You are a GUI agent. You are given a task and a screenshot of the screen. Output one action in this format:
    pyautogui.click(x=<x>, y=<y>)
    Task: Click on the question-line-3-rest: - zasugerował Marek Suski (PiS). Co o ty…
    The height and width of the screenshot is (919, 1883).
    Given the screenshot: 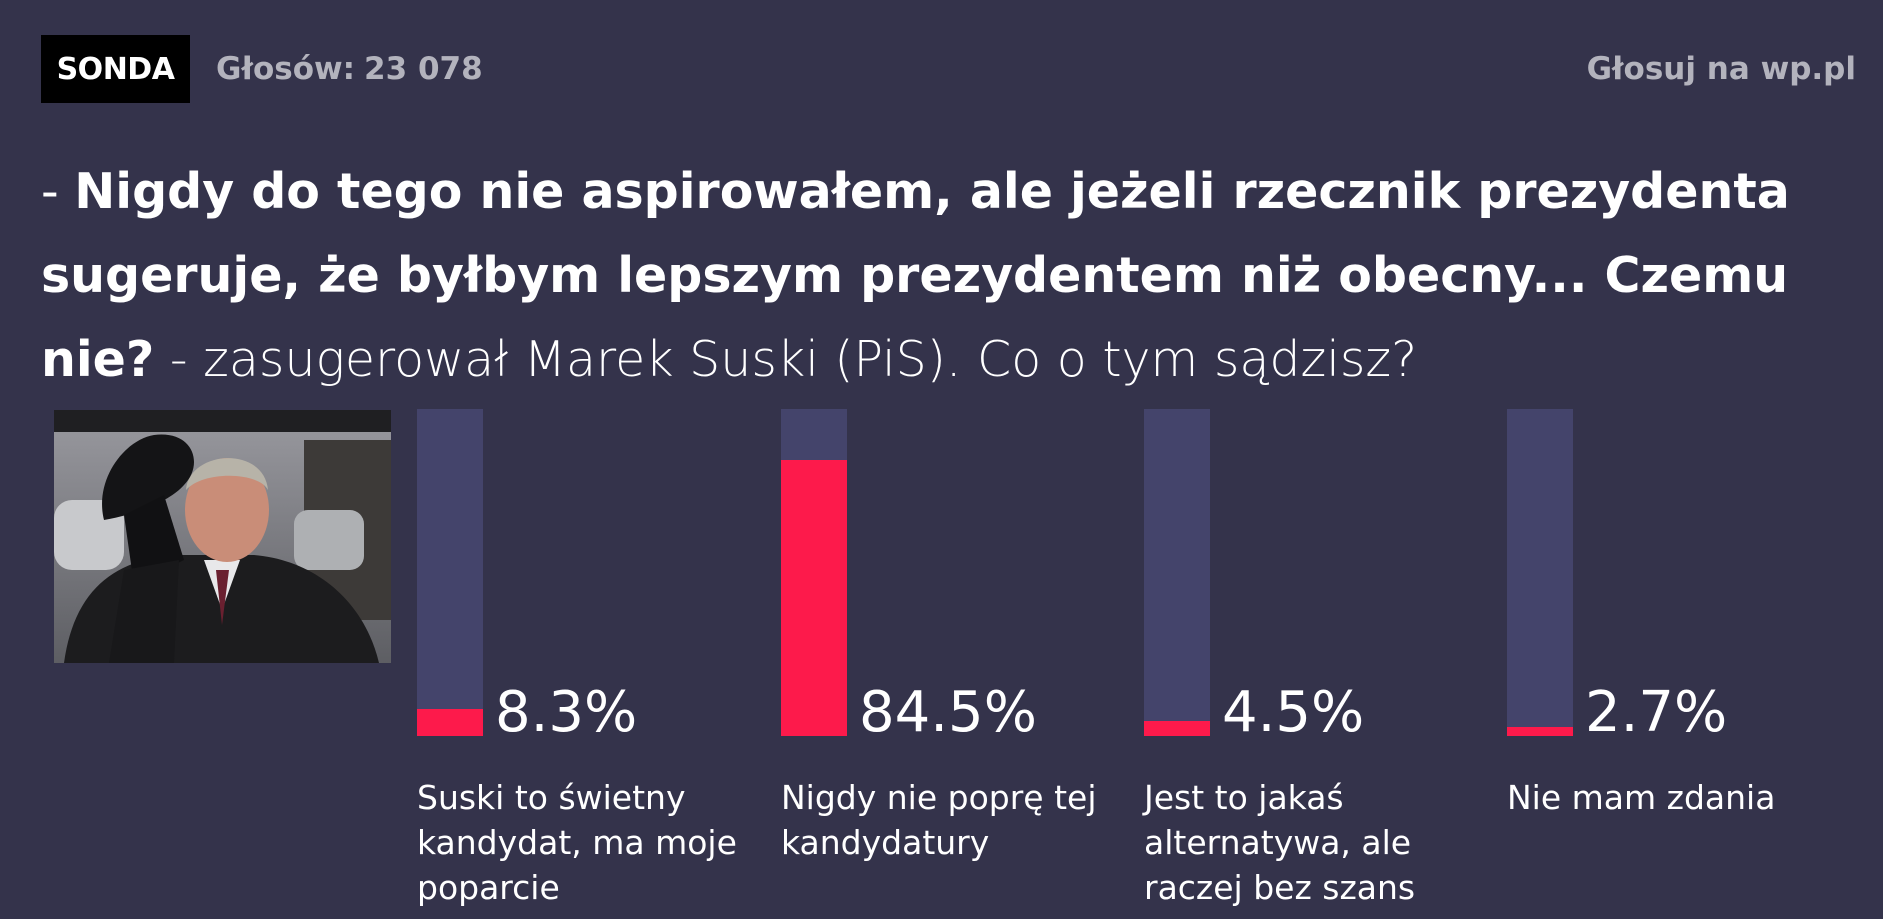 What is the action you would take?
    pyautogui.click(x=786, y=359)
    